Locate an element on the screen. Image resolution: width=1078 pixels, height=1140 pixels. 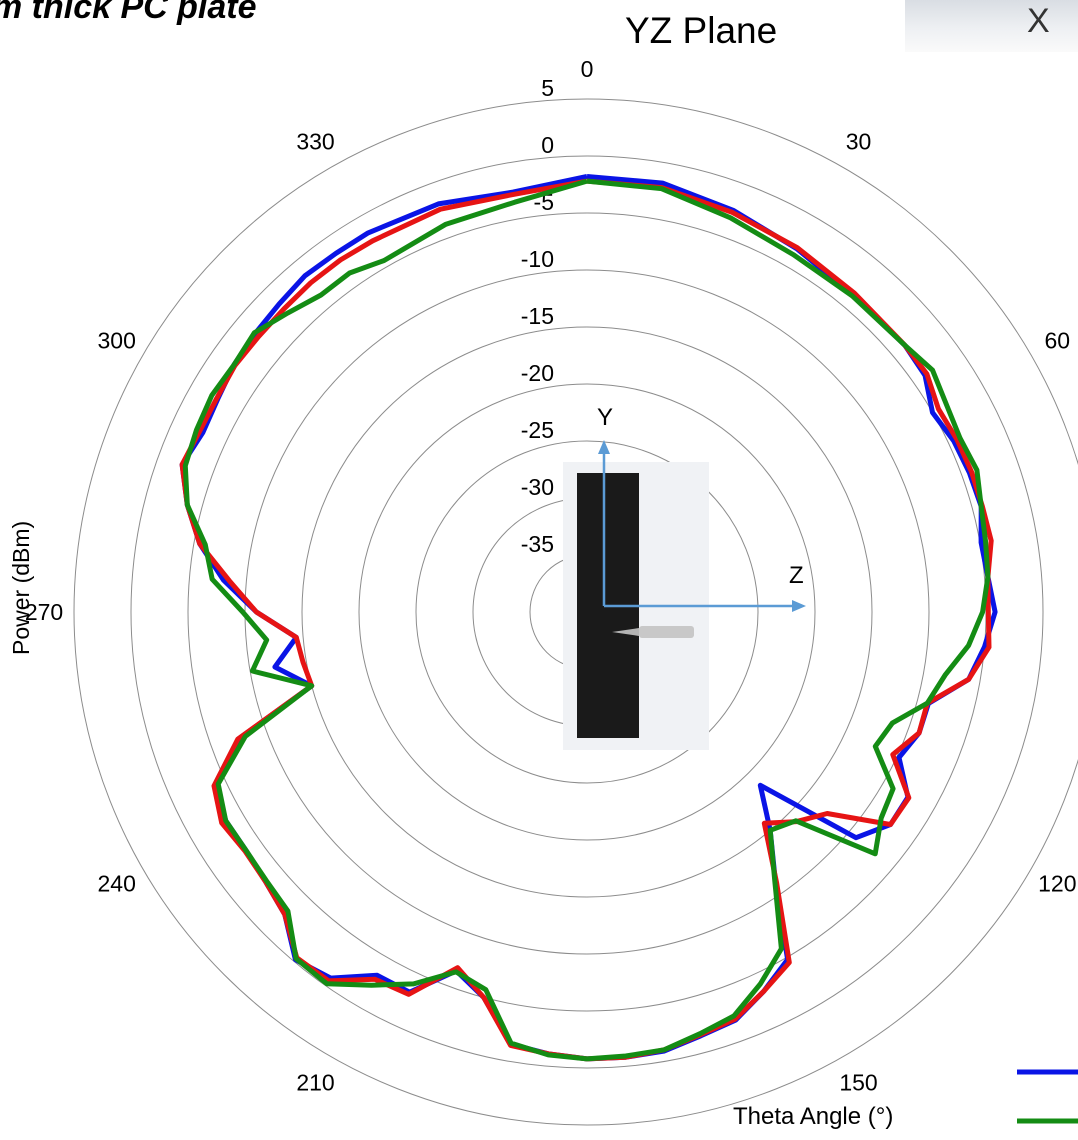
radial-tick-label: 0 is located at coordinates (547, 145).